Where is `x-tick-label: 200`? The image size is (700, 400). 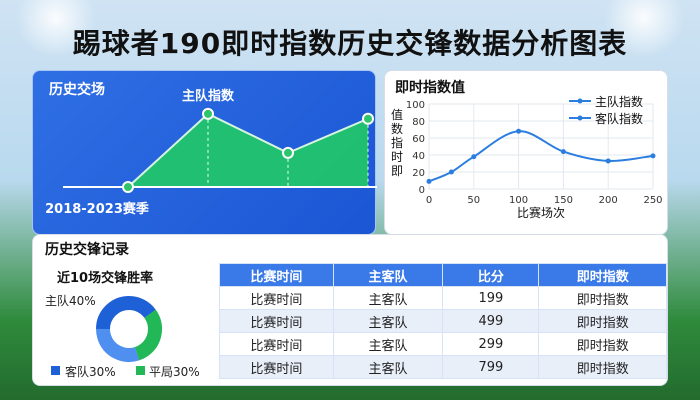 x-tick-label: 200 is located at coordinates (608, 200).